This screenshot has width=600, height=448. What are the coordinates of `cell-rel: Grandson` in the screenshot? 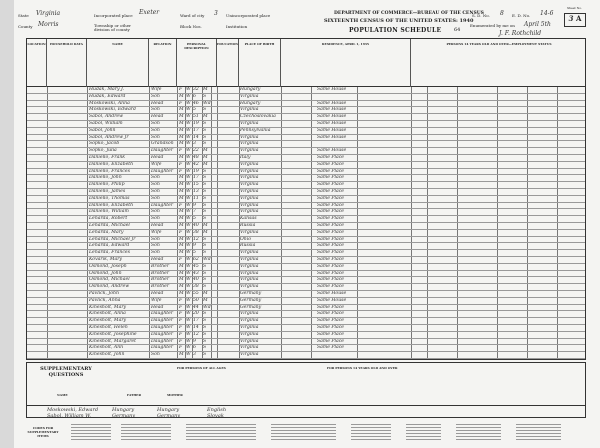 It's located at (162, 144).